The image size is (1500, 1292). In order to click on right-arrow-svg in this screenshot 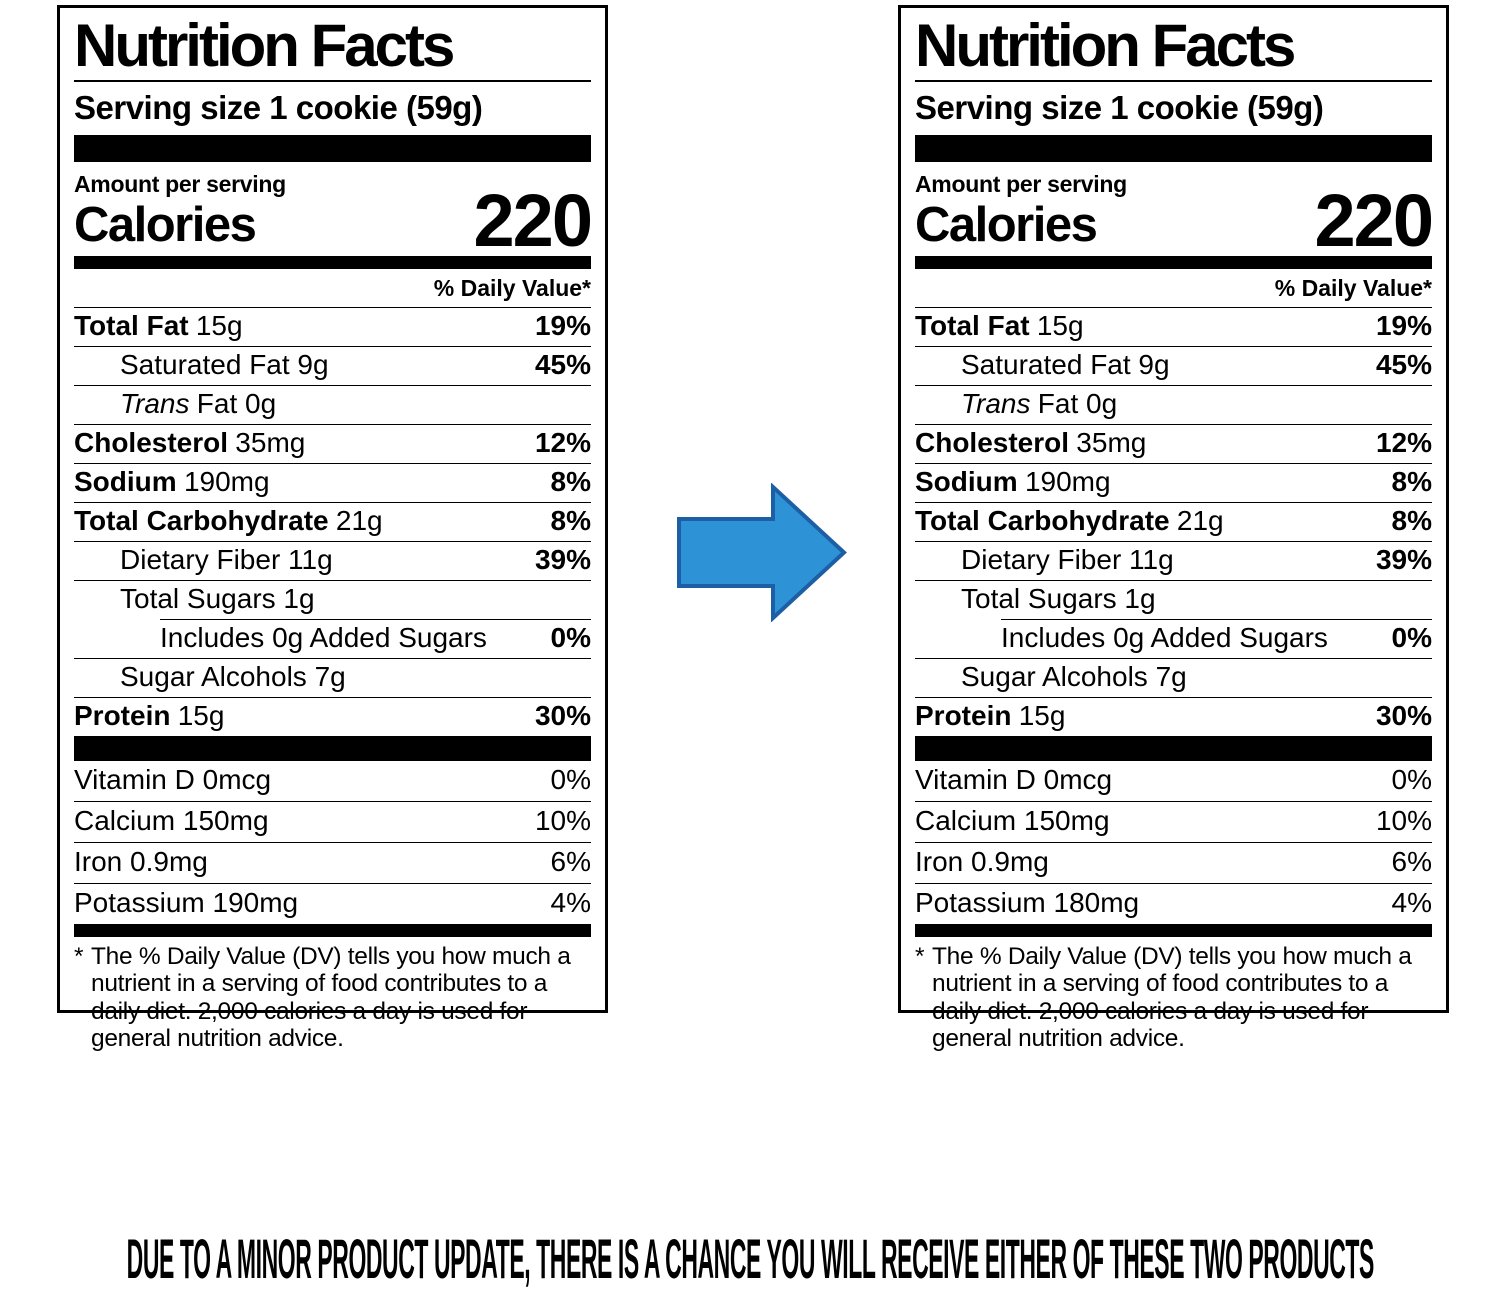, I will do `click(762, 552)`.